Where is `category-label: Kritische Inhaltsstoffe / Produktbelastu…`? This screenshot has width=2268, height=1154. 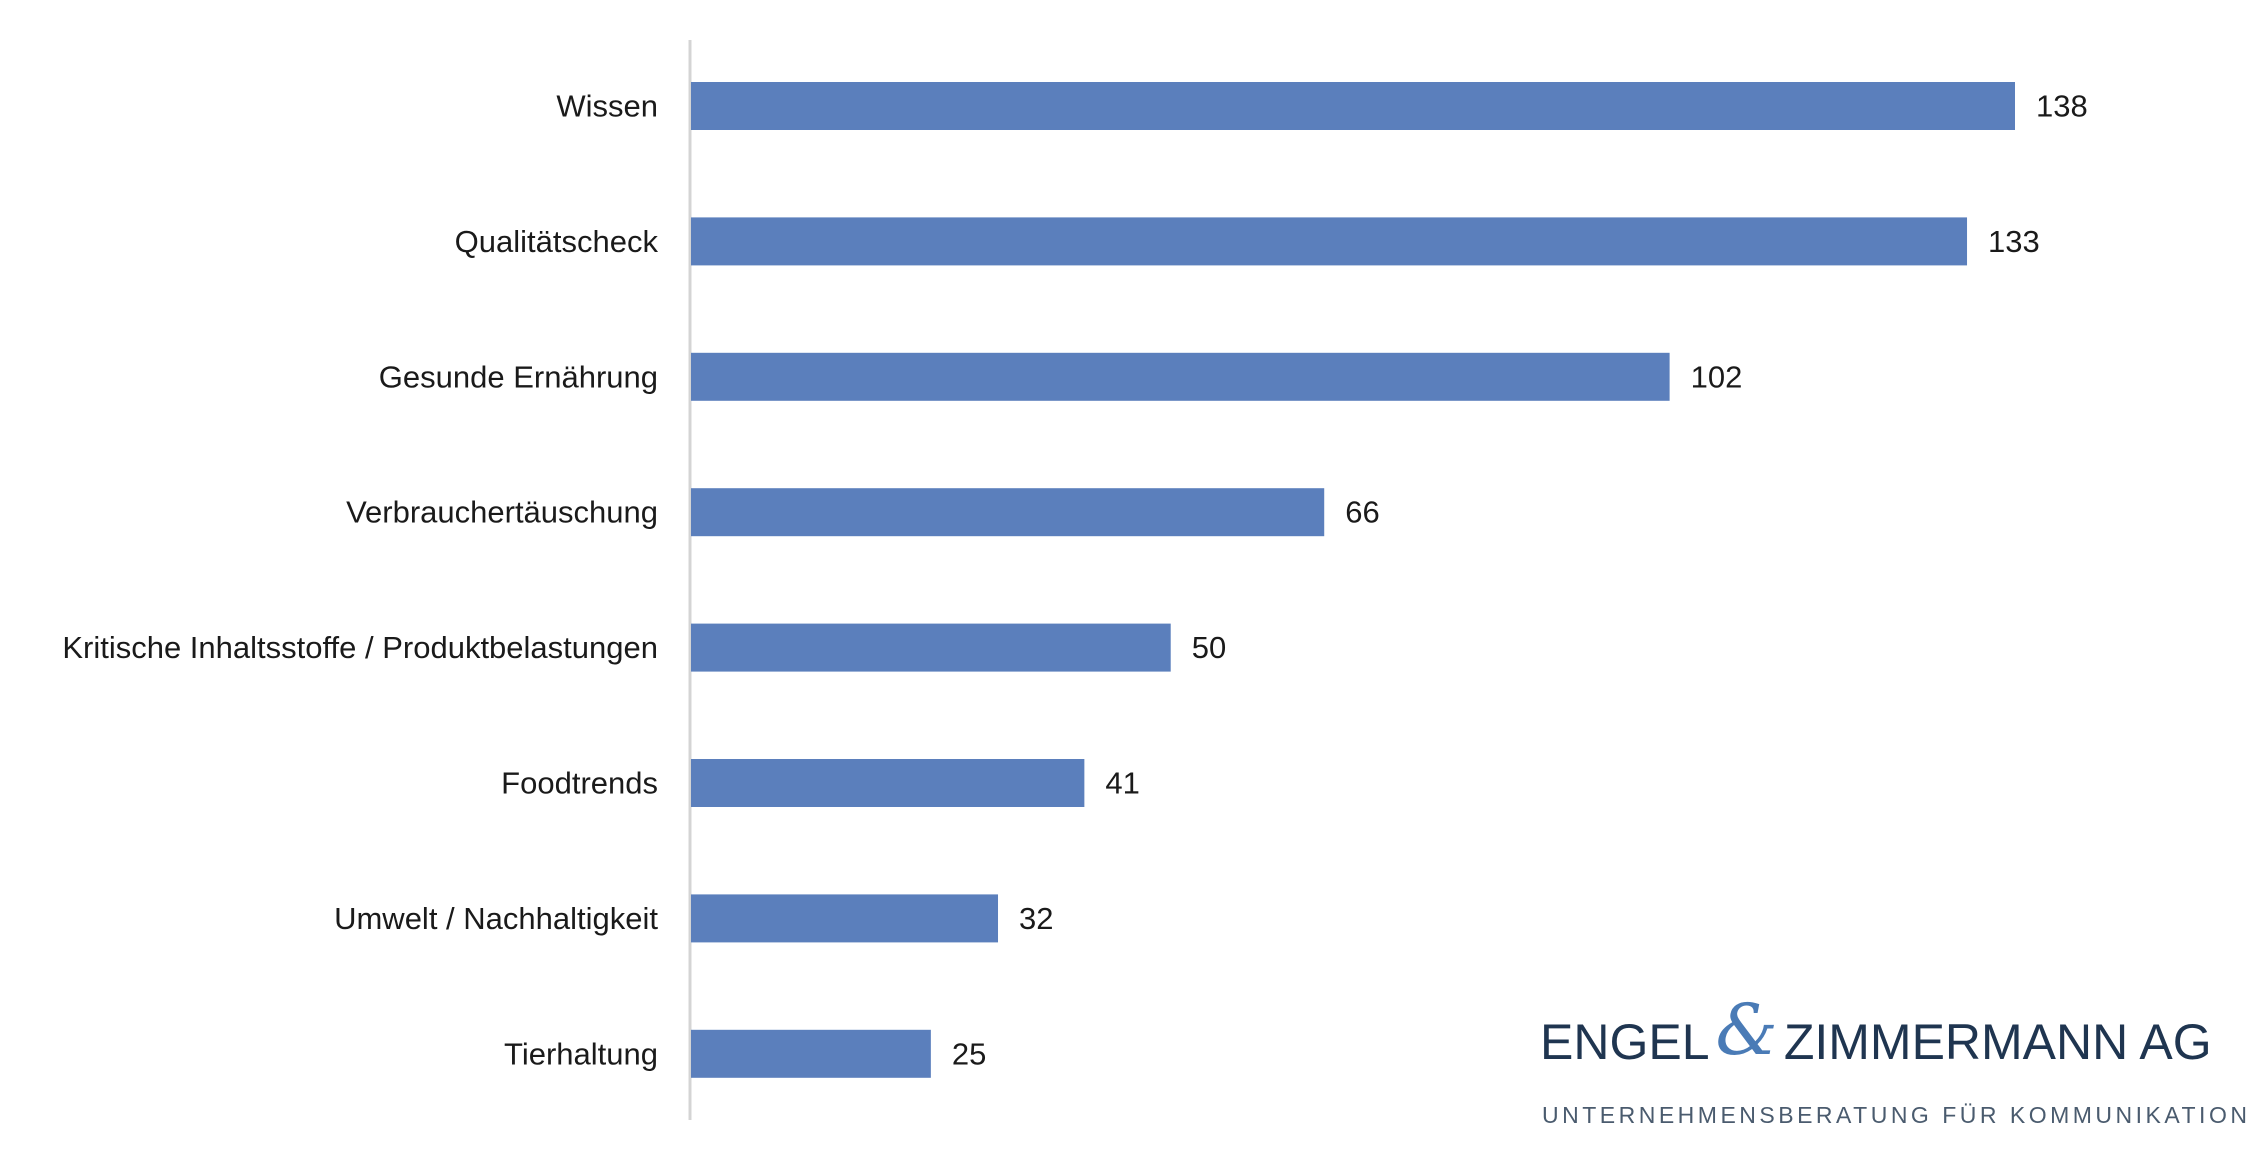
category-label: Kritische Inhaltsstoffe / Produktbelastu… is located at coordinates (360, 647).